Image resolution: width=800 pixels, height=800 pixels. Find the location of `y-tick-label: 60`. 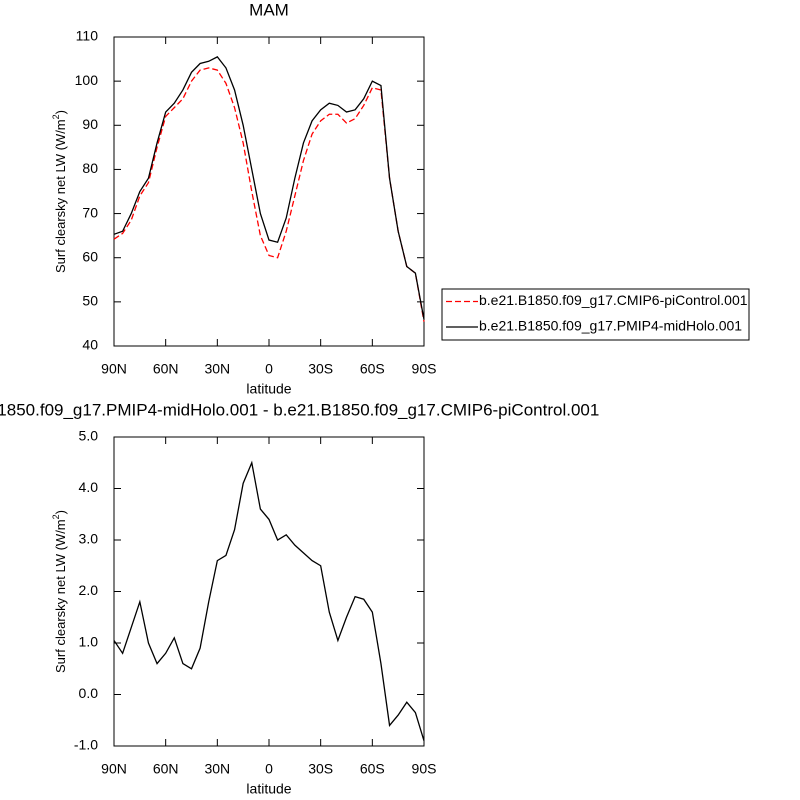

y-tick-label: 60 is located at coordinates (90, 256).